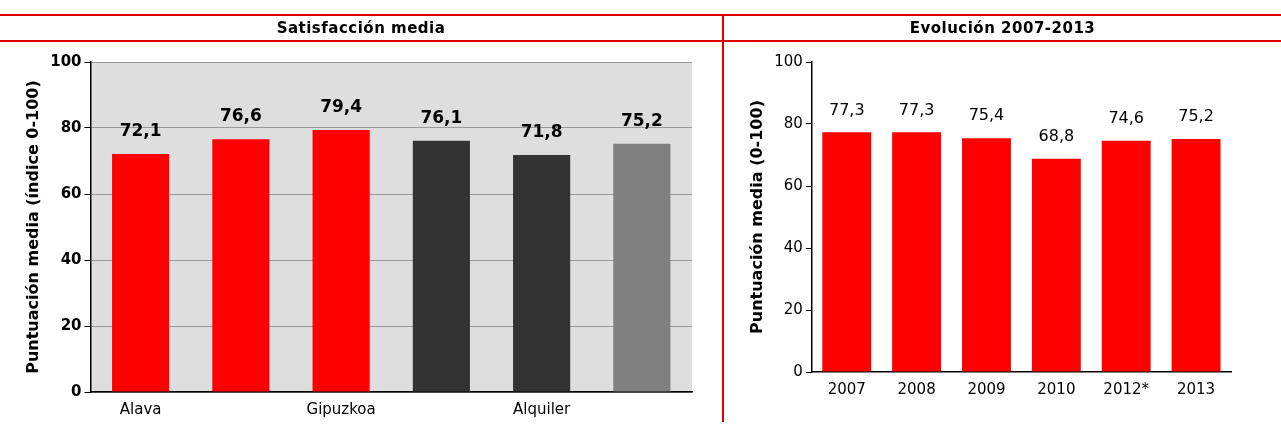  I want to click on x-tick-label: Alava, so click(140, 408).